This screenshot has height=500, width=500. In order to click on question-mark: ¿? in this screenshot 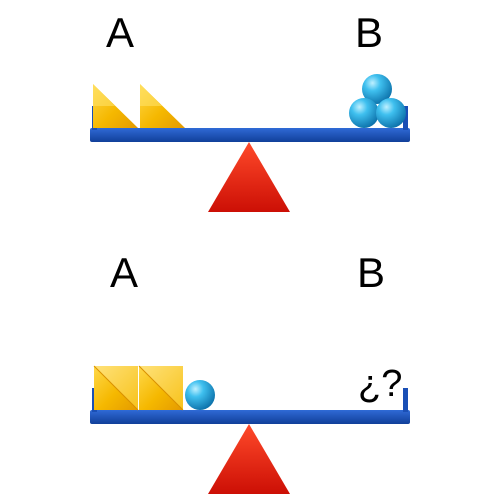, I will do `click(380, 384)`.